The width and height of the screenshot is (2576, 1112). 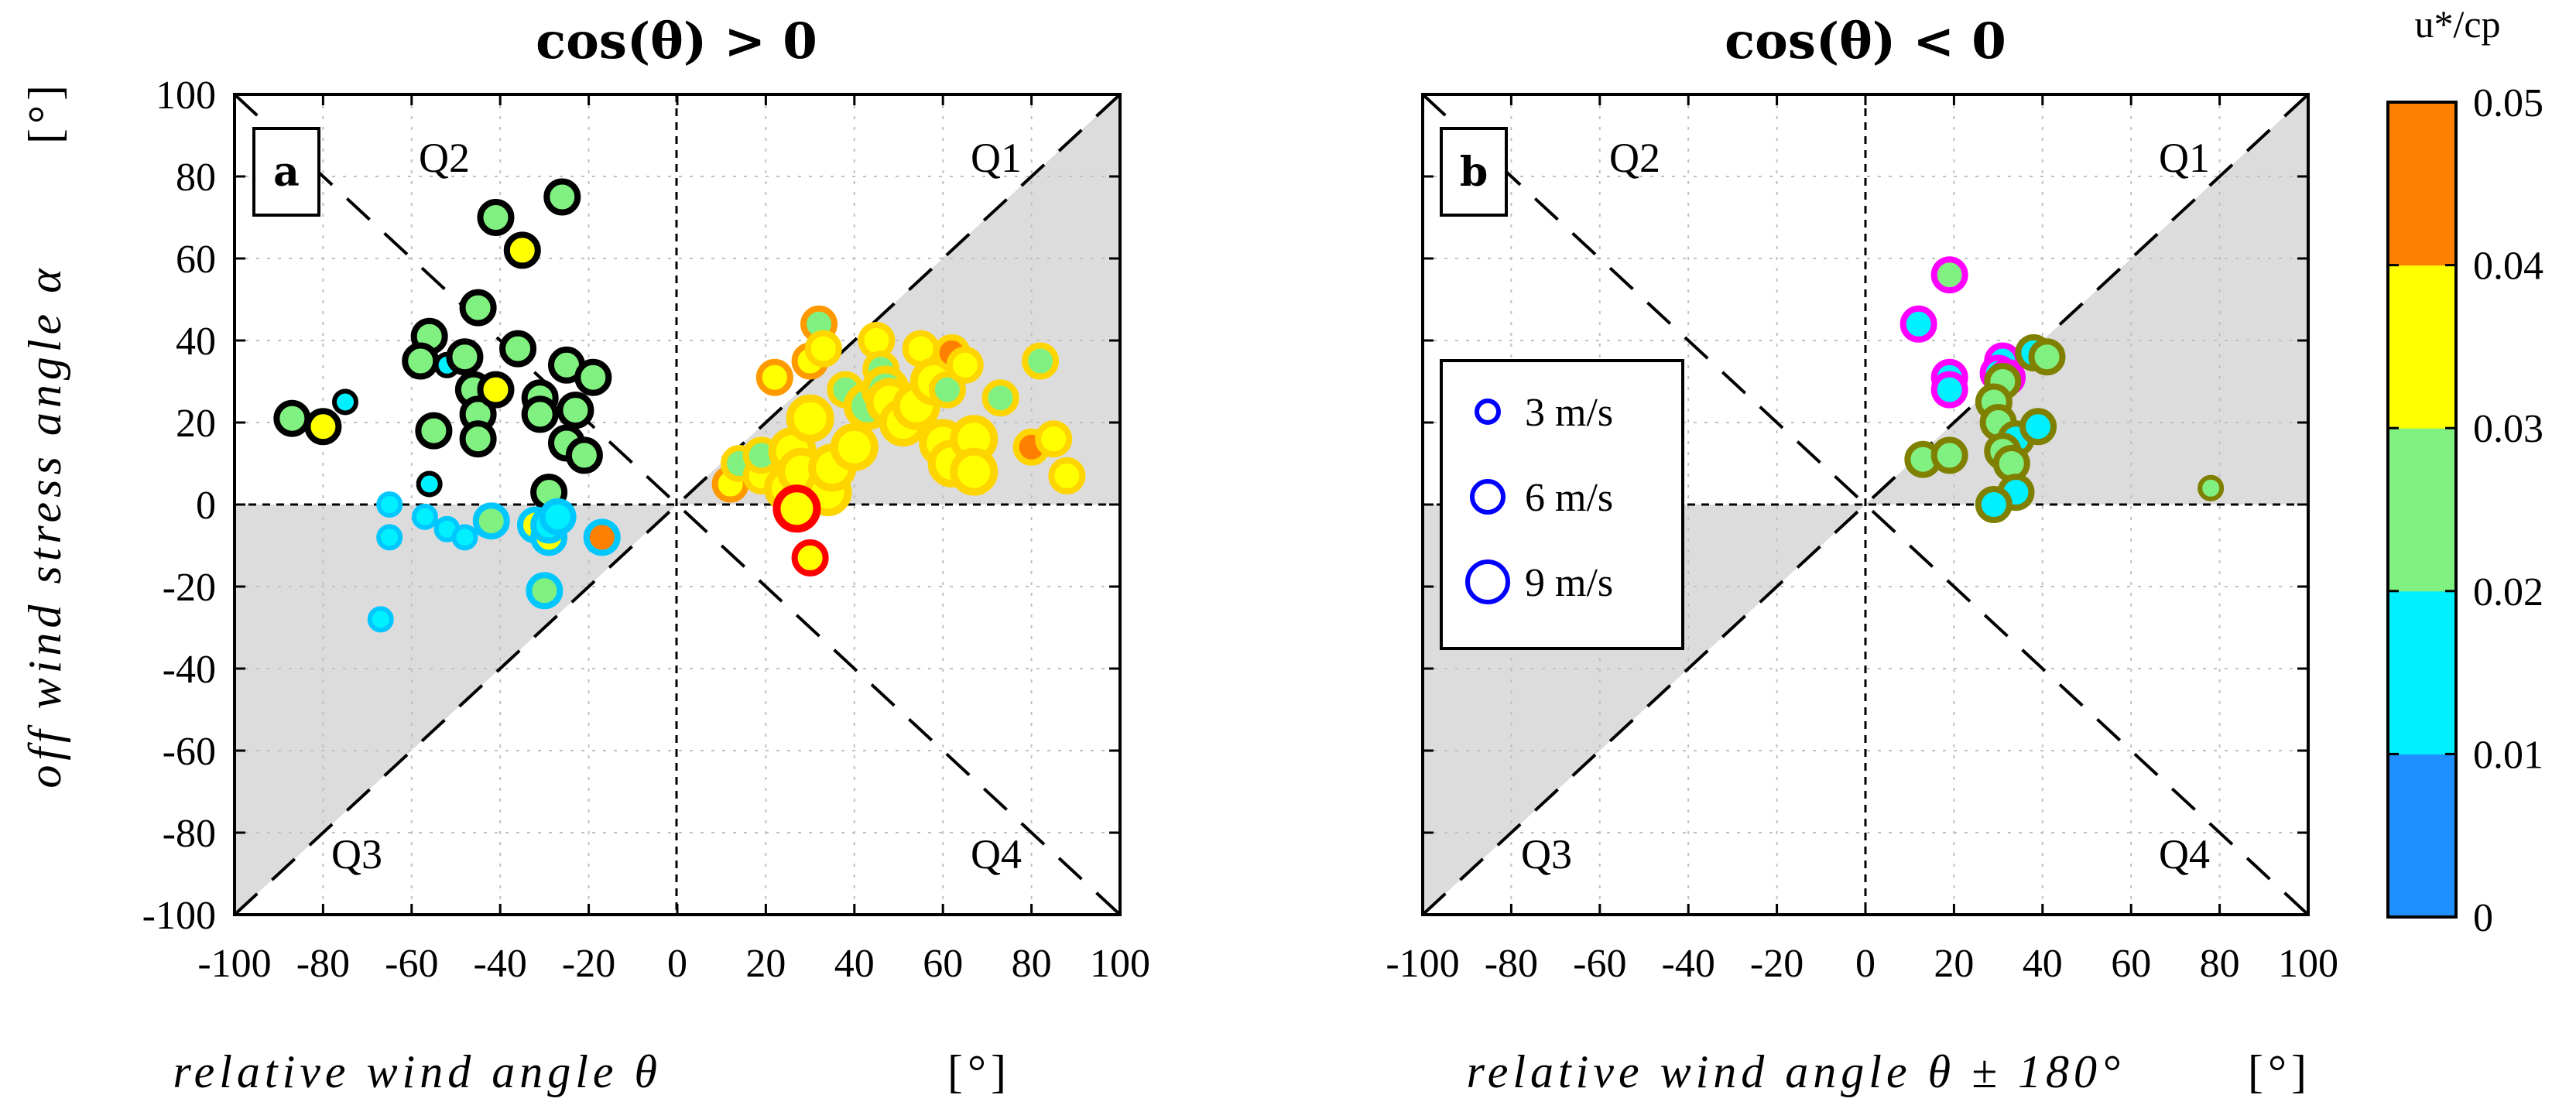 I want to click on y-tick-label: 0, so click(x=206, y=506).